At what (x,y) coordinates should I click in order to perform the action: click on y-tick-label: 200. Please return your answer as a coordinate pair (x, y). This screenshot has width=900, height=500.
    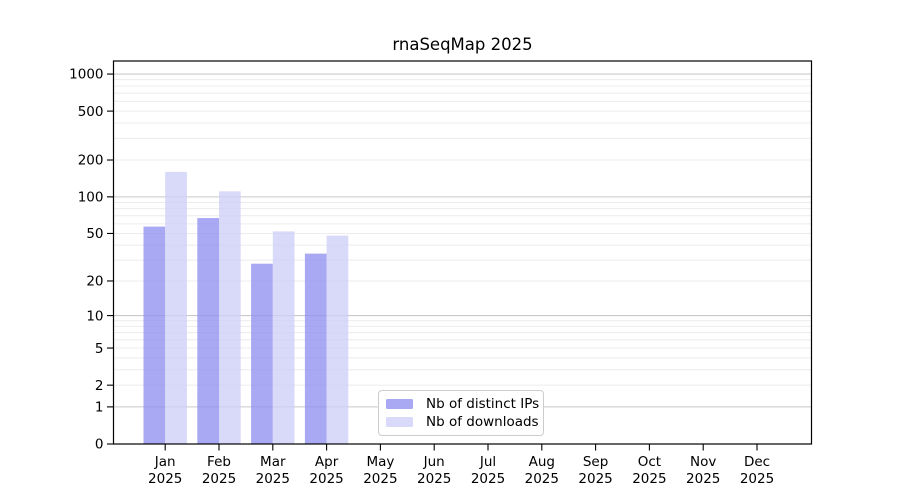
    Looking at the image, I should click on (91, 161).